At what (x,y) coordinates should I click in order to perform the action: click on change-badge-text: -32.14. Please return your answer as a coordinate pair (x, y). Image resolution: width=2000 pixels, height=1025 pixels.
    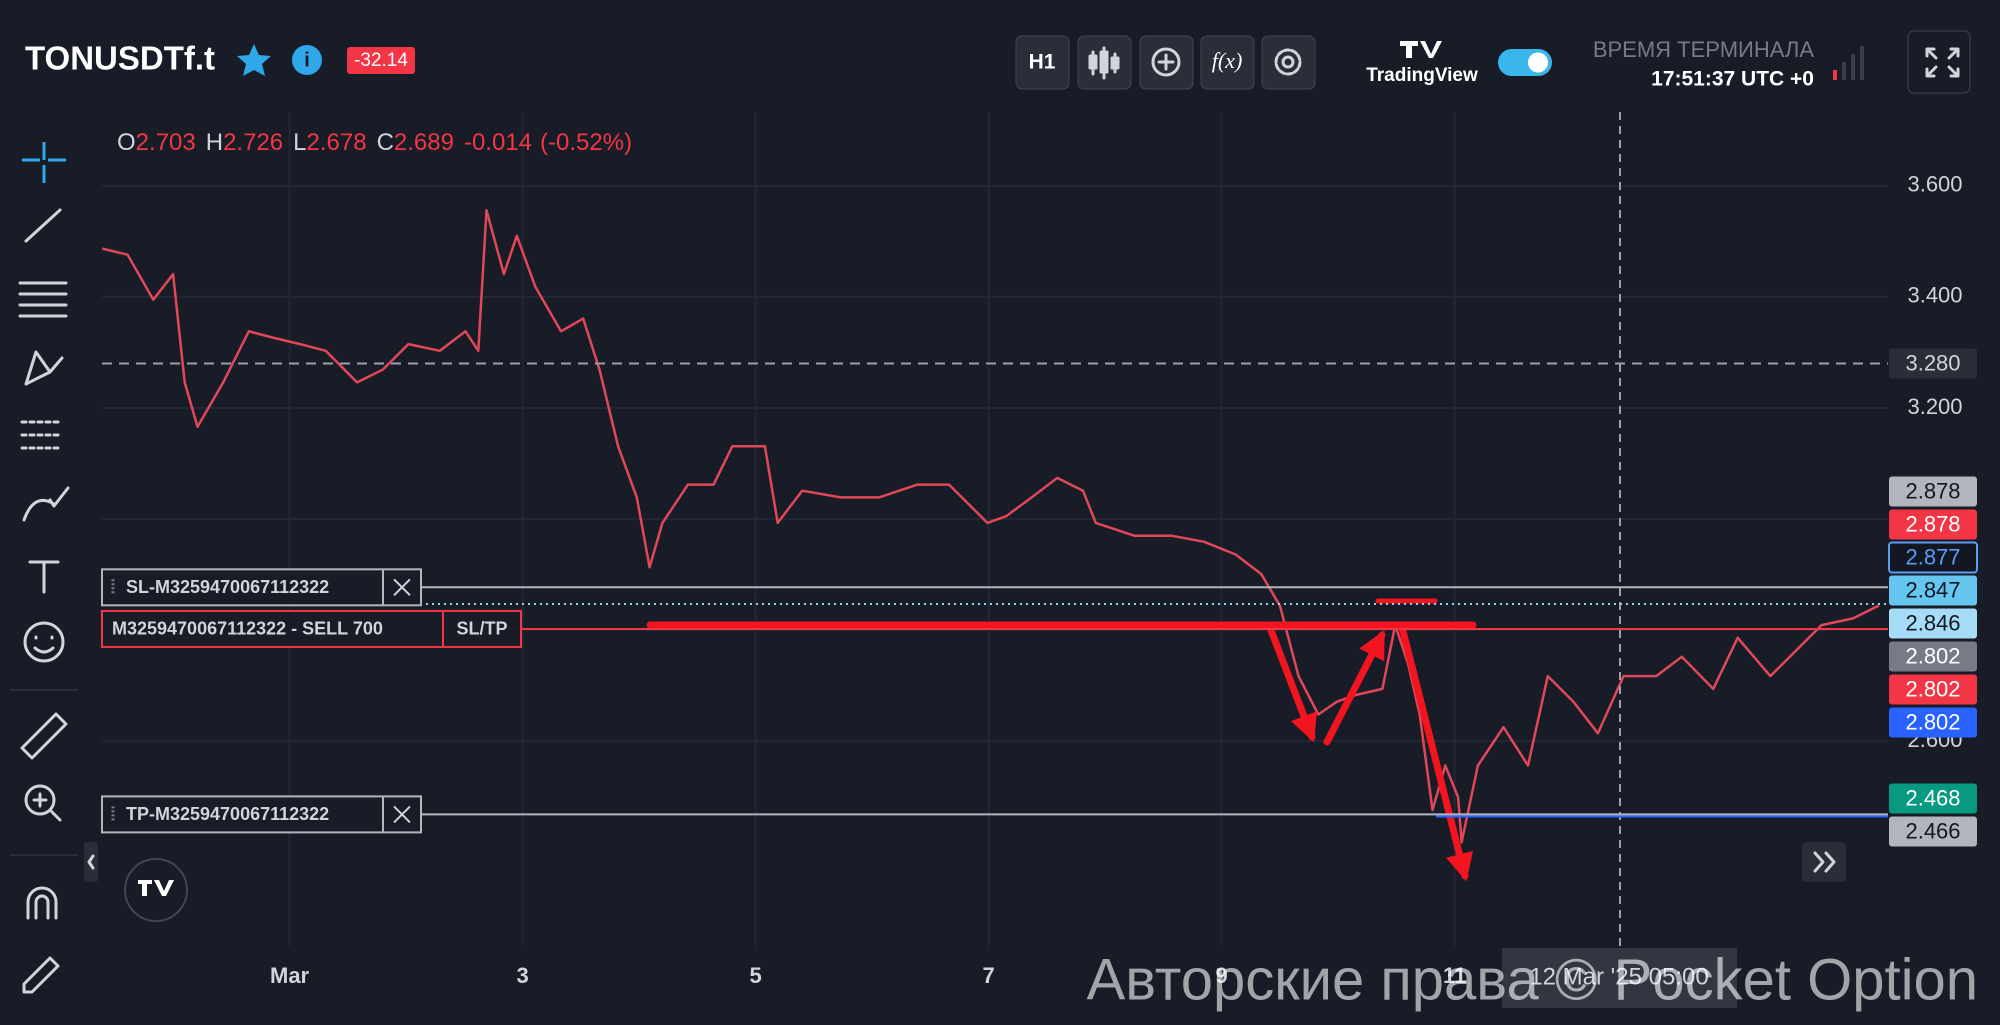
    Looking at the image, I should click on (381, 60).